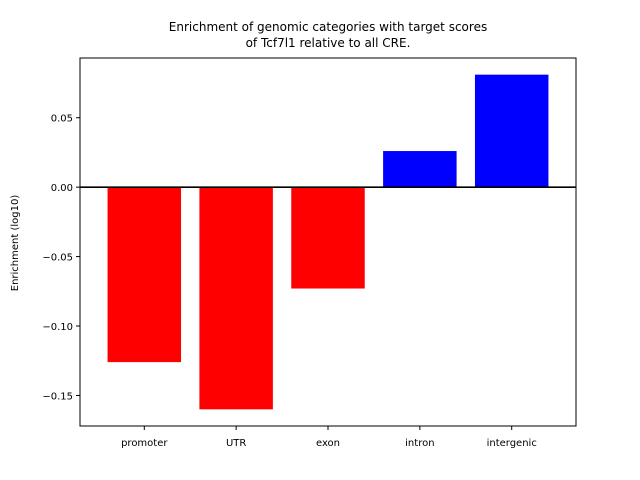 The height and width of the screenshot is (480, 640). I want to click on y-tick-label: 0.00, so click(62, 188).